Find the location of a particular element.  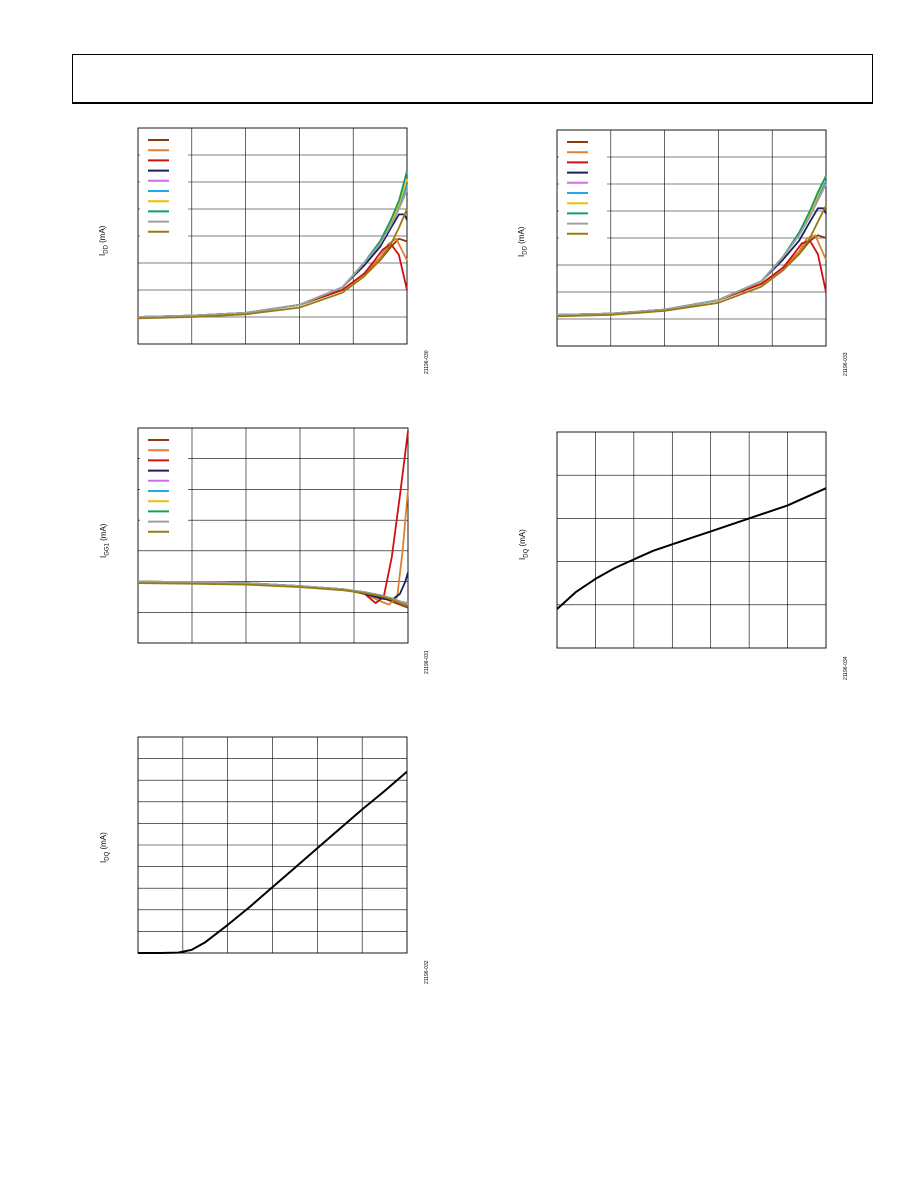

chart-igg1 is located at coordinates (273, 535).